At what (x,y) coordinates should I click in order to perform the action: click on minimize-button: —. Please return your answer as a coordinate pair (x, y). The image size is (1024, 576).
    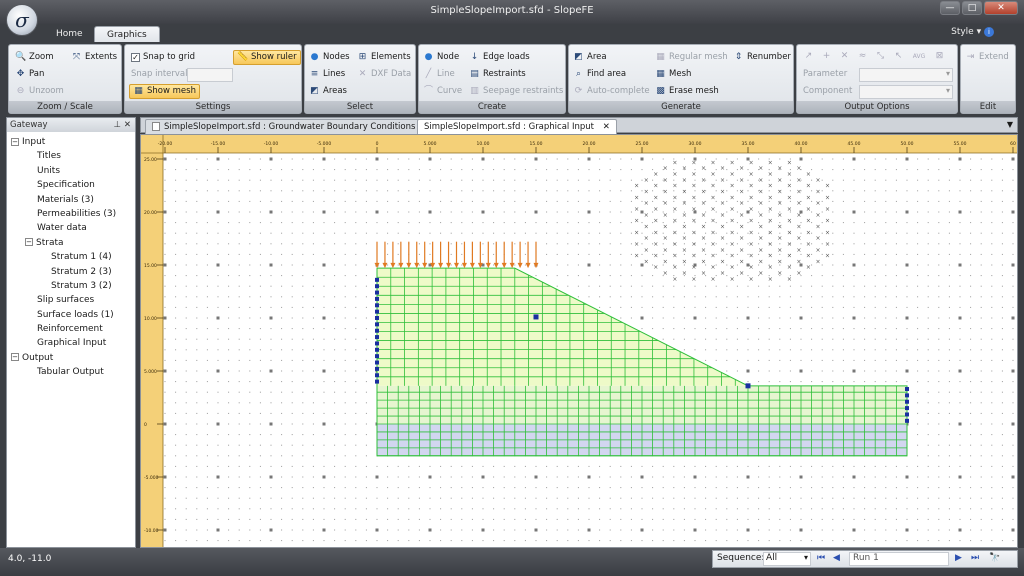
    Looking at the image, I should click on (950, 8).